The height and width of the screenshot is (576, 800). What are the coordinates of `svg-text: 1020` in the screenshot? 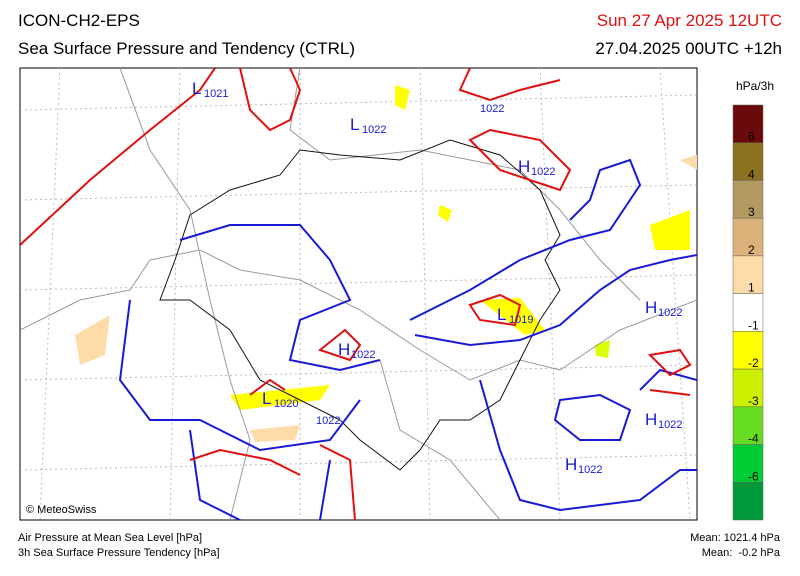 It's located at (286, 404).